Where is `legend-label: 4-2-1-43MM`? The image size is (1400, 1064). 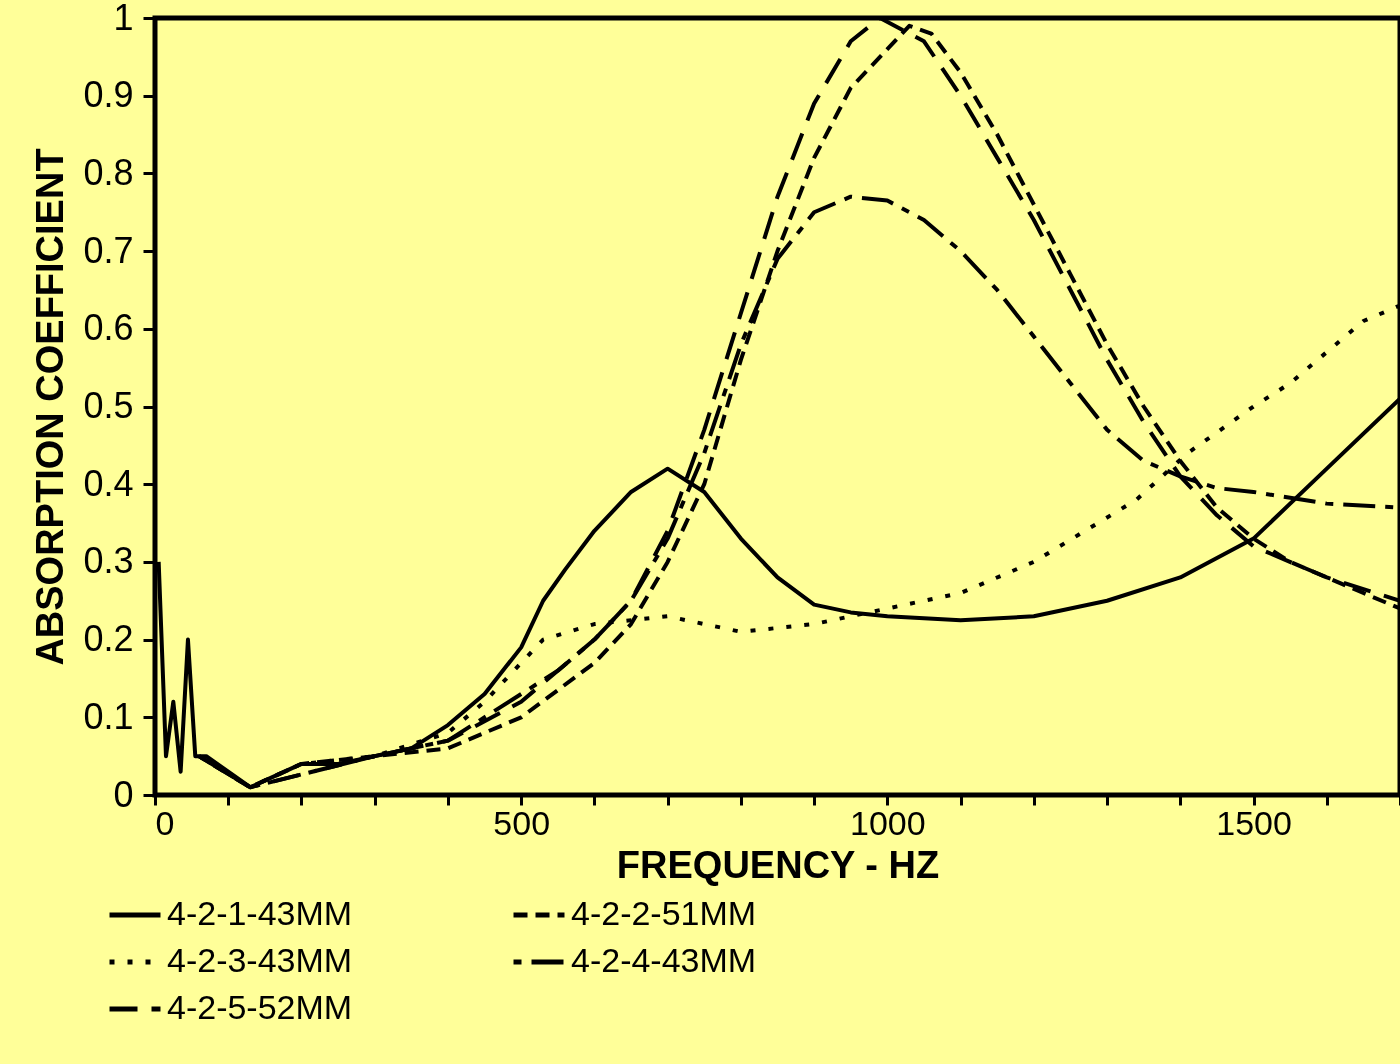 legend-label: 4-2-1-43MM is located at coordinates (260, 913).